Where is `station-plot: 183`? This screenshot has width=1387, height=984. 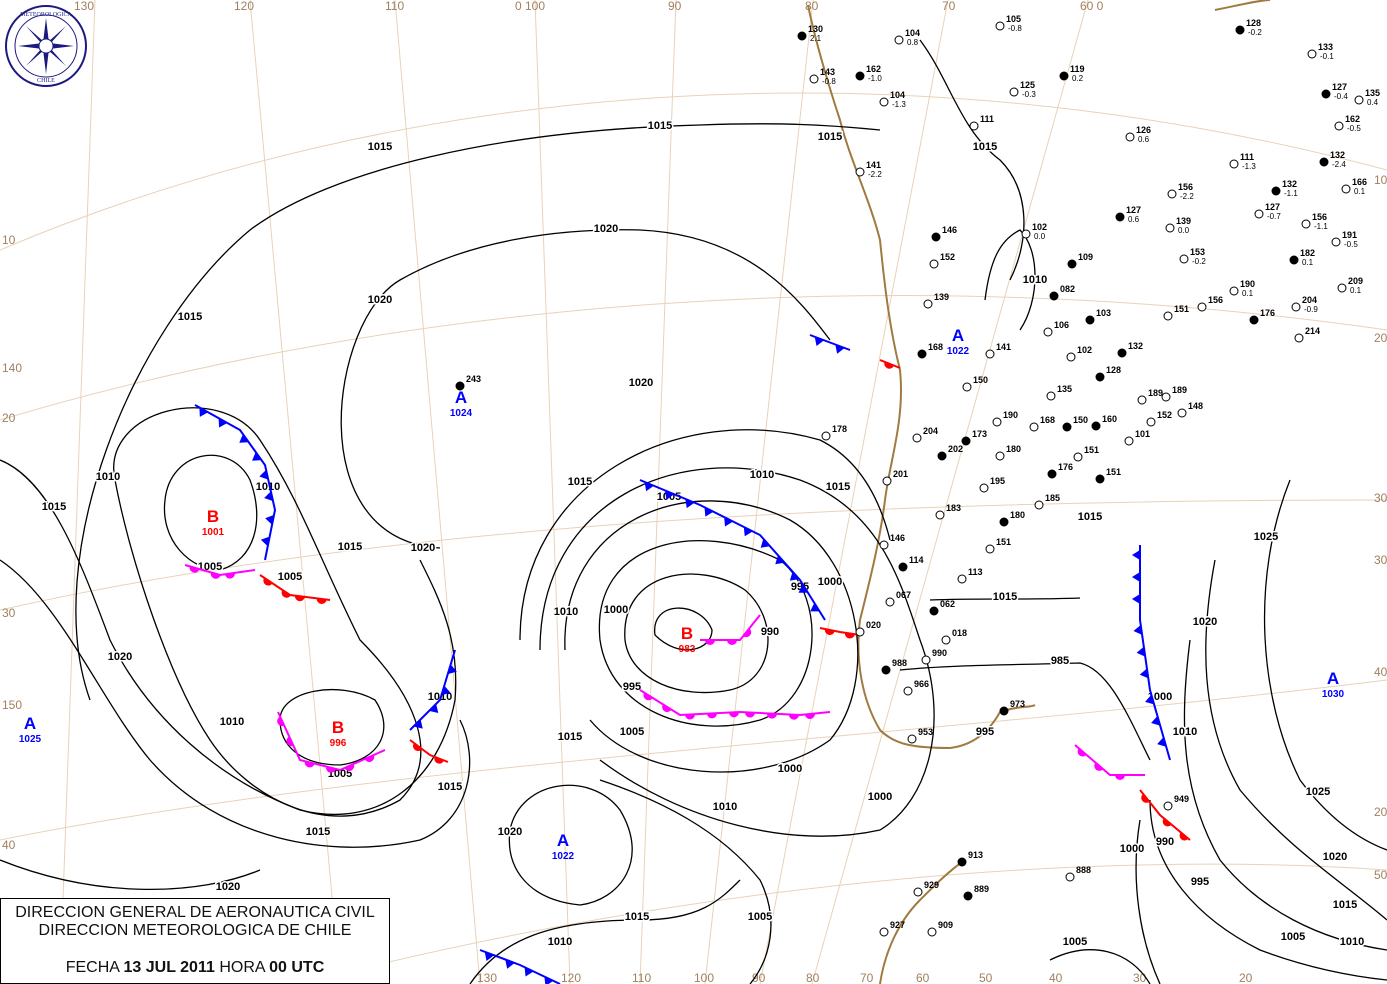 station-plot: 183 is located at coordinates (948, 511).